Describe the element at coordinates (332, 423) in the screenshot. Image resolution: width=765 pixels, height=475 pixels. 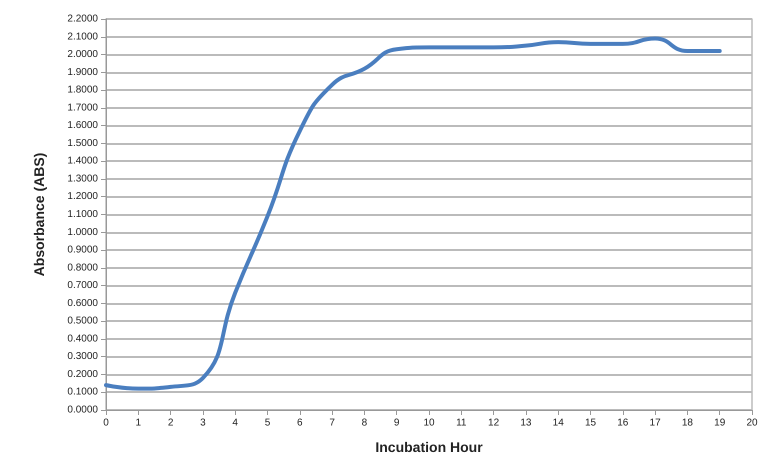
I see `x-tick-label: 7` at that location.